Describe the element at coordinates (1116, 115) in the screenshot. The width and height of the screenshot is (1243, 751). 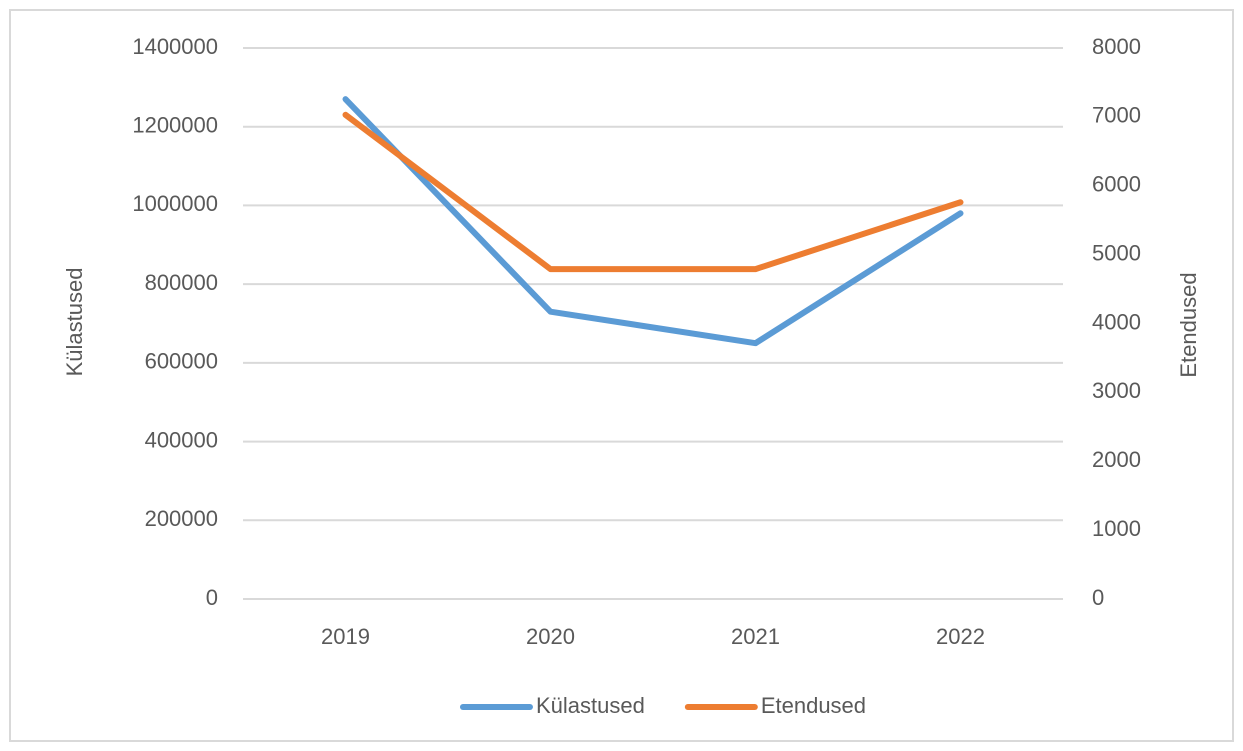
I see `y2-tick-label: 7000` at that location.